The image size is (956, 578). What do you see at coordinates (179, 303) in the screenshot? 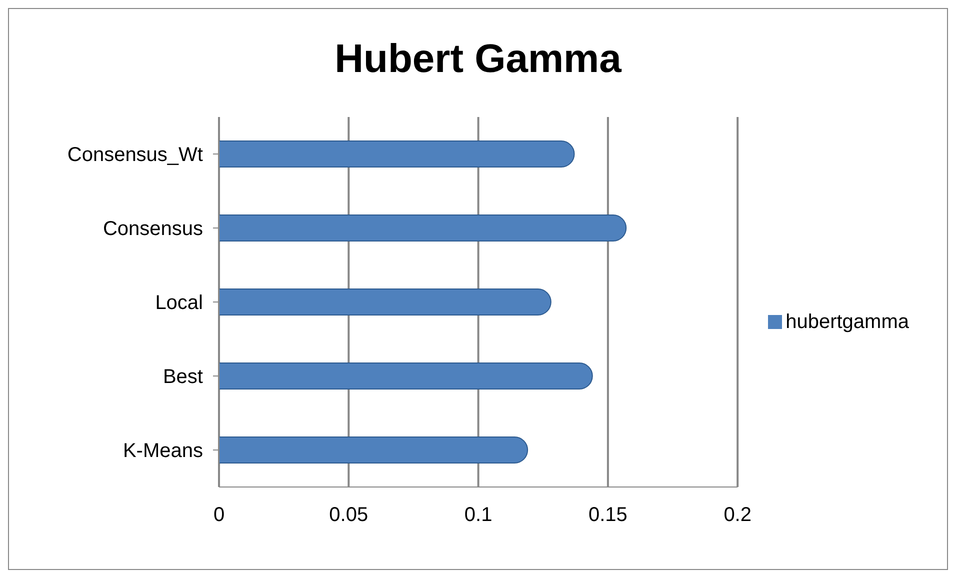
I see `y-tick-label: Local` at bounding box center [179, 303].